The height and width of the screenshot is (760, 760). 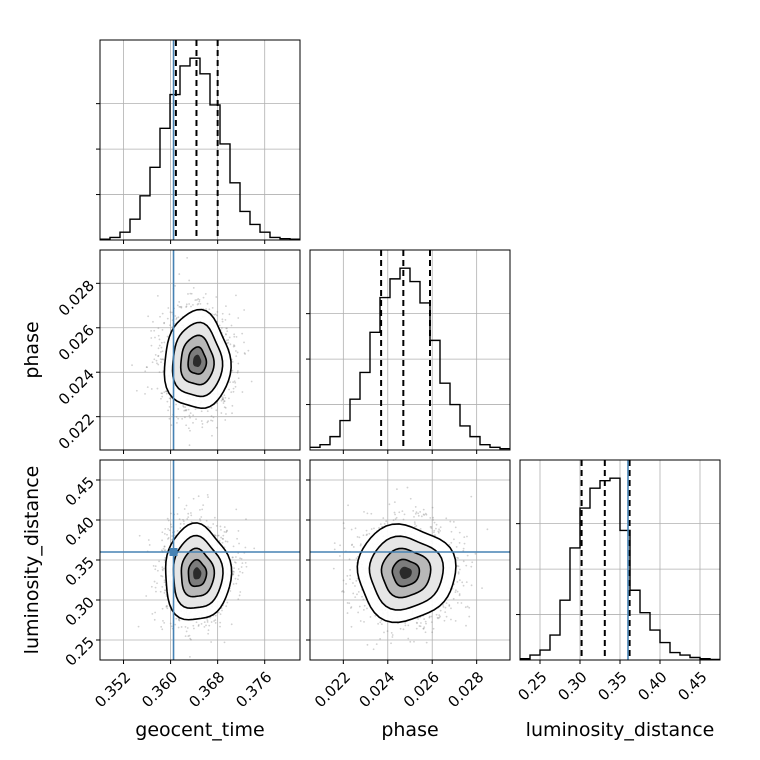 What do you see at coordinates (32, 349) in the screenshot?
I see `y-axis-label-phase: phase` at bounding box center [32, 349].